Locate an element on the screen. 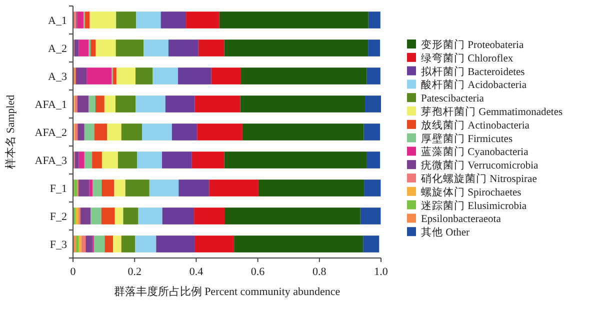 The image size is (600, 327). legend-label: 螺旋体门 Spirochaetes is located at coordinates (471, 191).